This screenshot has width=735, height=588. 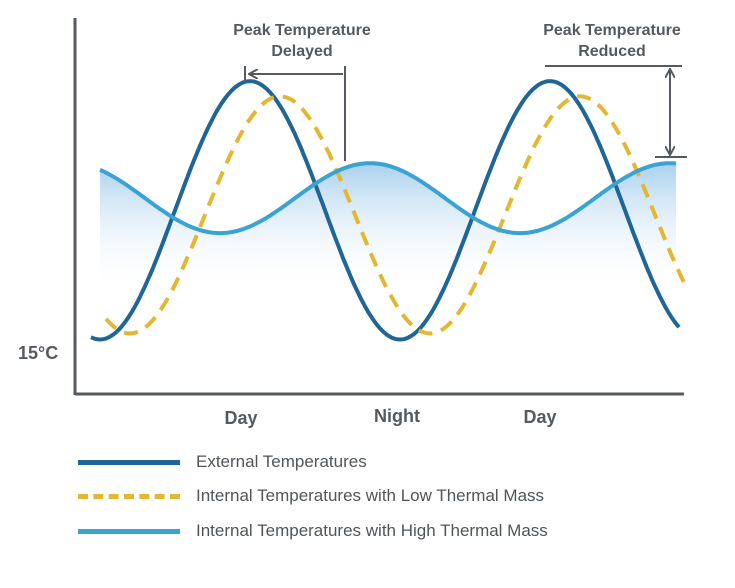 What do you see at coordinates (129, 462) in the screenshot?
I see `legend-swatch-external` at bounding box center [129, 462].